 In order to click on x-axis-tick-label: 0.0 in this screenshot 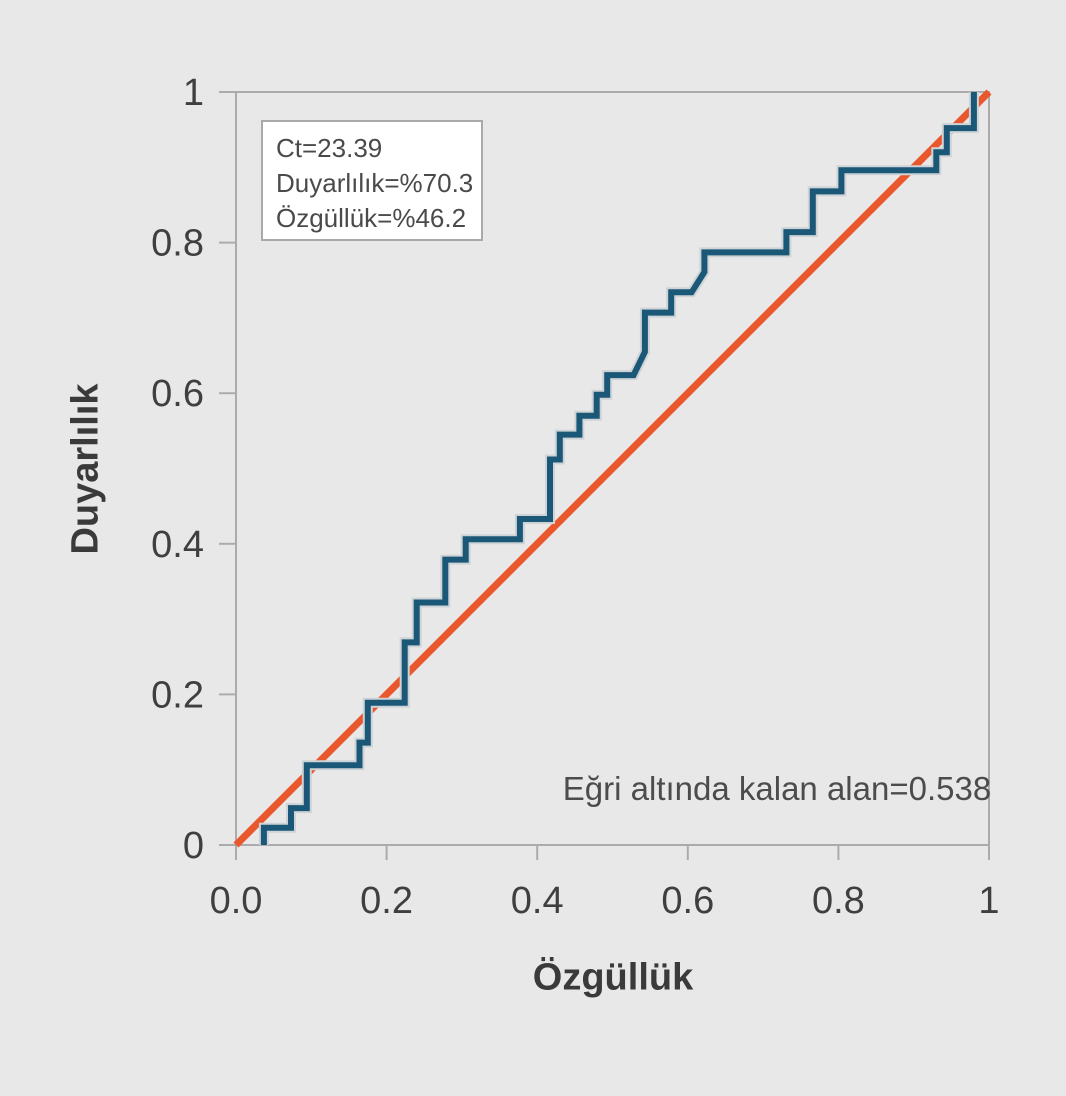, I will do `click(236, 901)`.